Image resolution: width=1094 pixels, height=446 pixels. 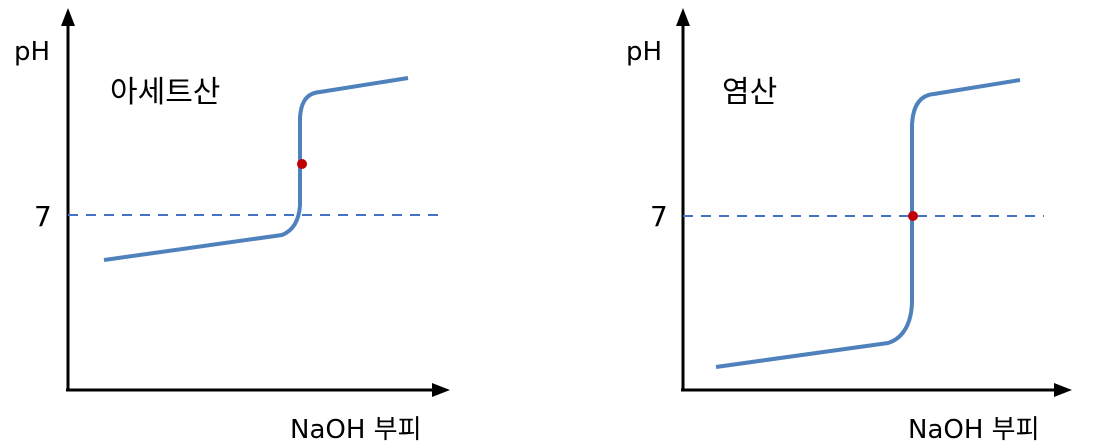 I want to click on half-equivalence-point, so click(x=302, y=164).